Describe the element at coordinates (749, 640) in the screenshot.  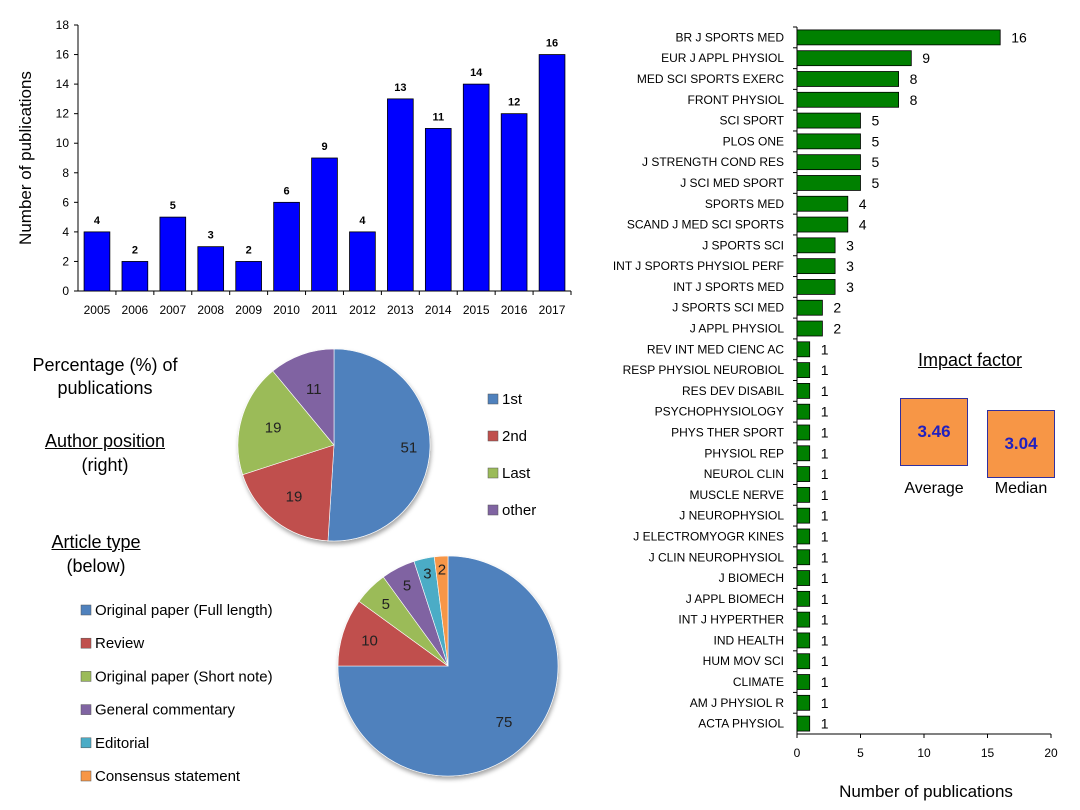
I see `y-tick-label-IND HEALTH: IND HEALTH` at that location.